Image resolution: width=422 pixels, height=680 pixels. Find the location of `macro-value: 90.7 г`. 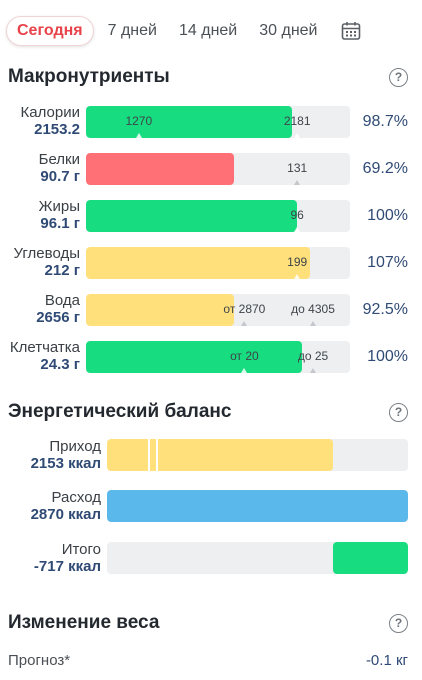

macro-value: 90.7 г is located at coordinates (60, 176).